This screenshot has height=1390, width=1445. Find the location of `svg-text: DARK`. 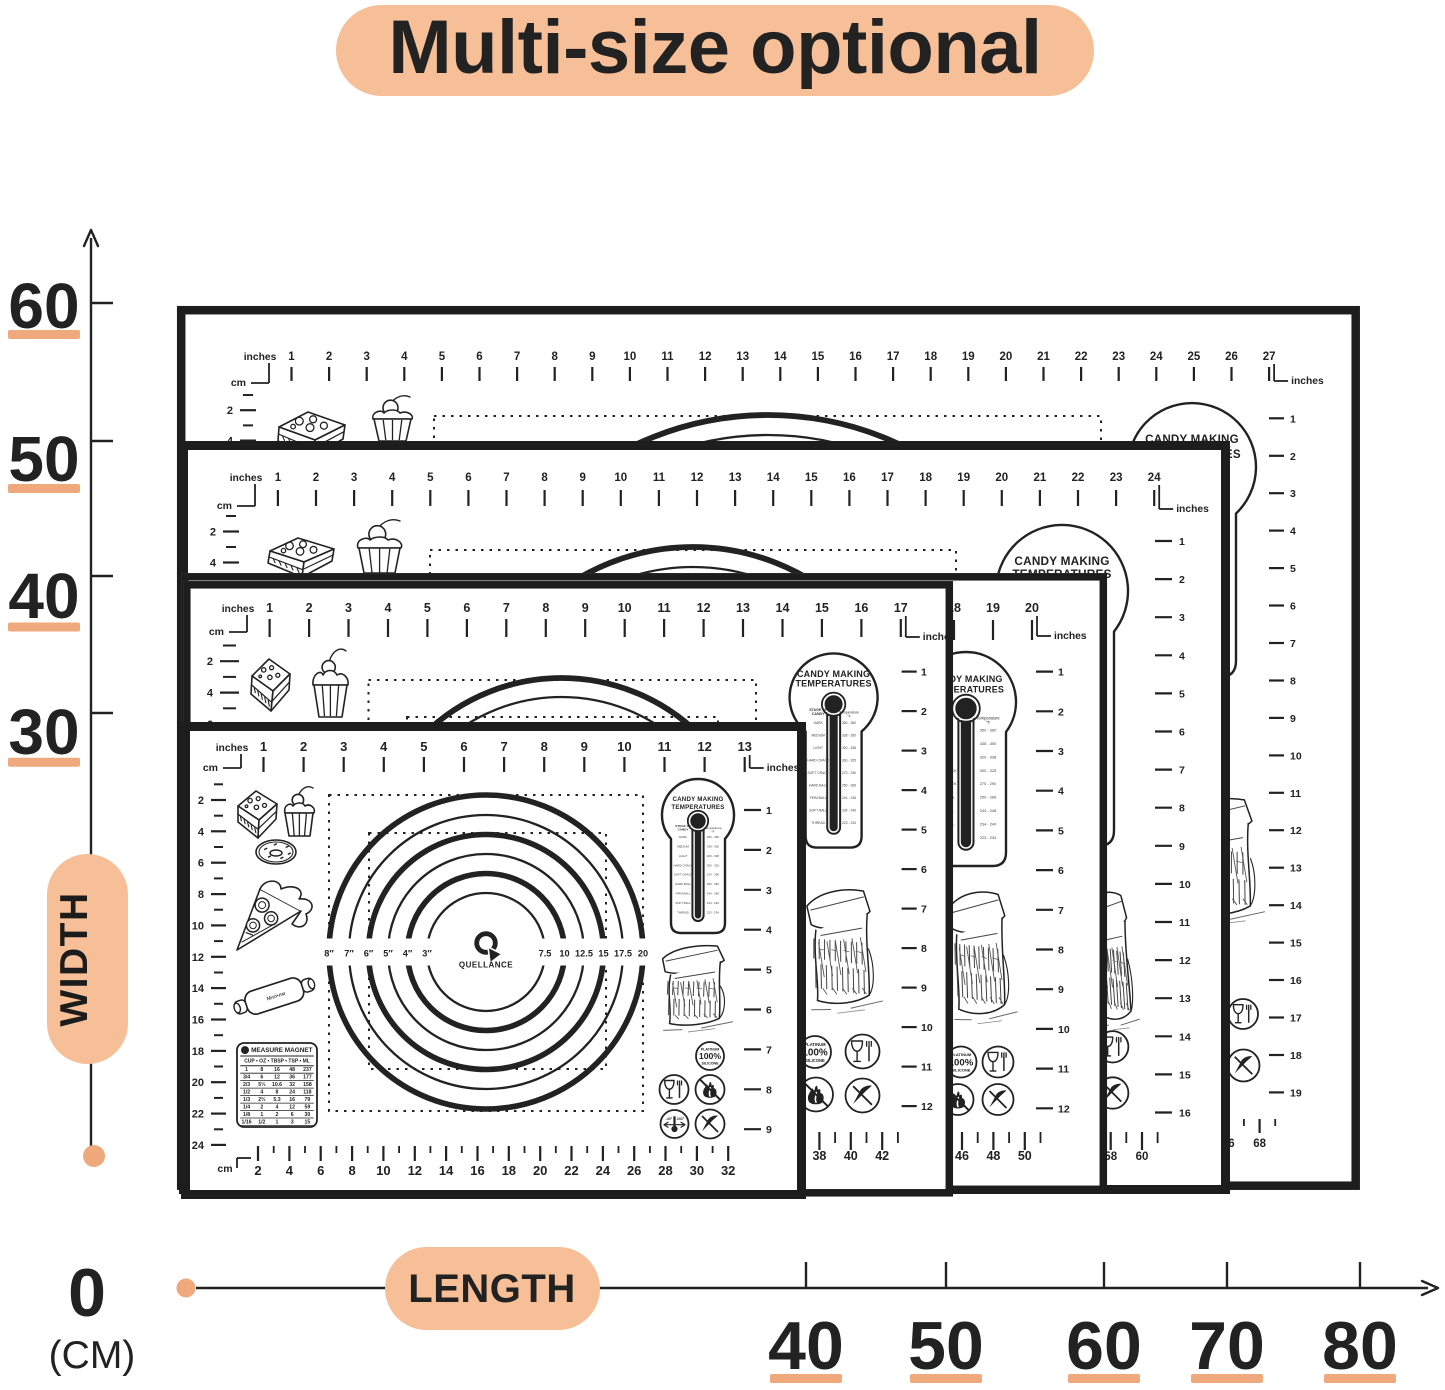

svg-text: DARK is located at coordinates (819, 723).